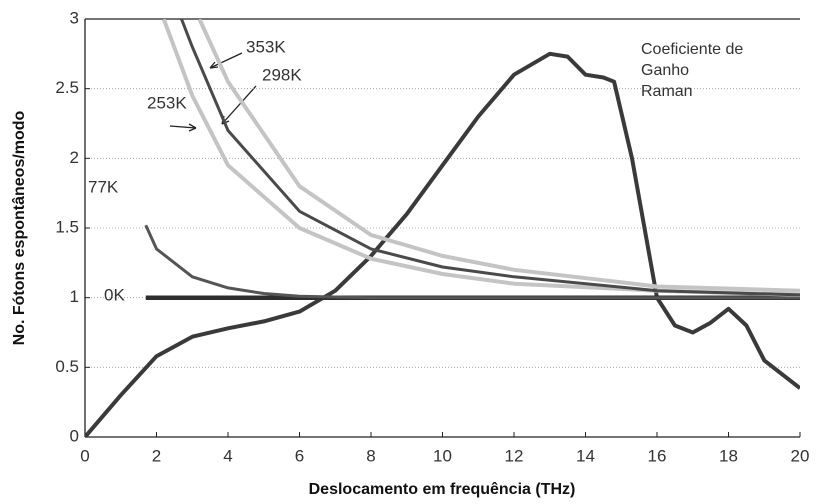  Describe the element at coordinates (266, 46) in the screenshot. I see `series-label: 353K` at that location.